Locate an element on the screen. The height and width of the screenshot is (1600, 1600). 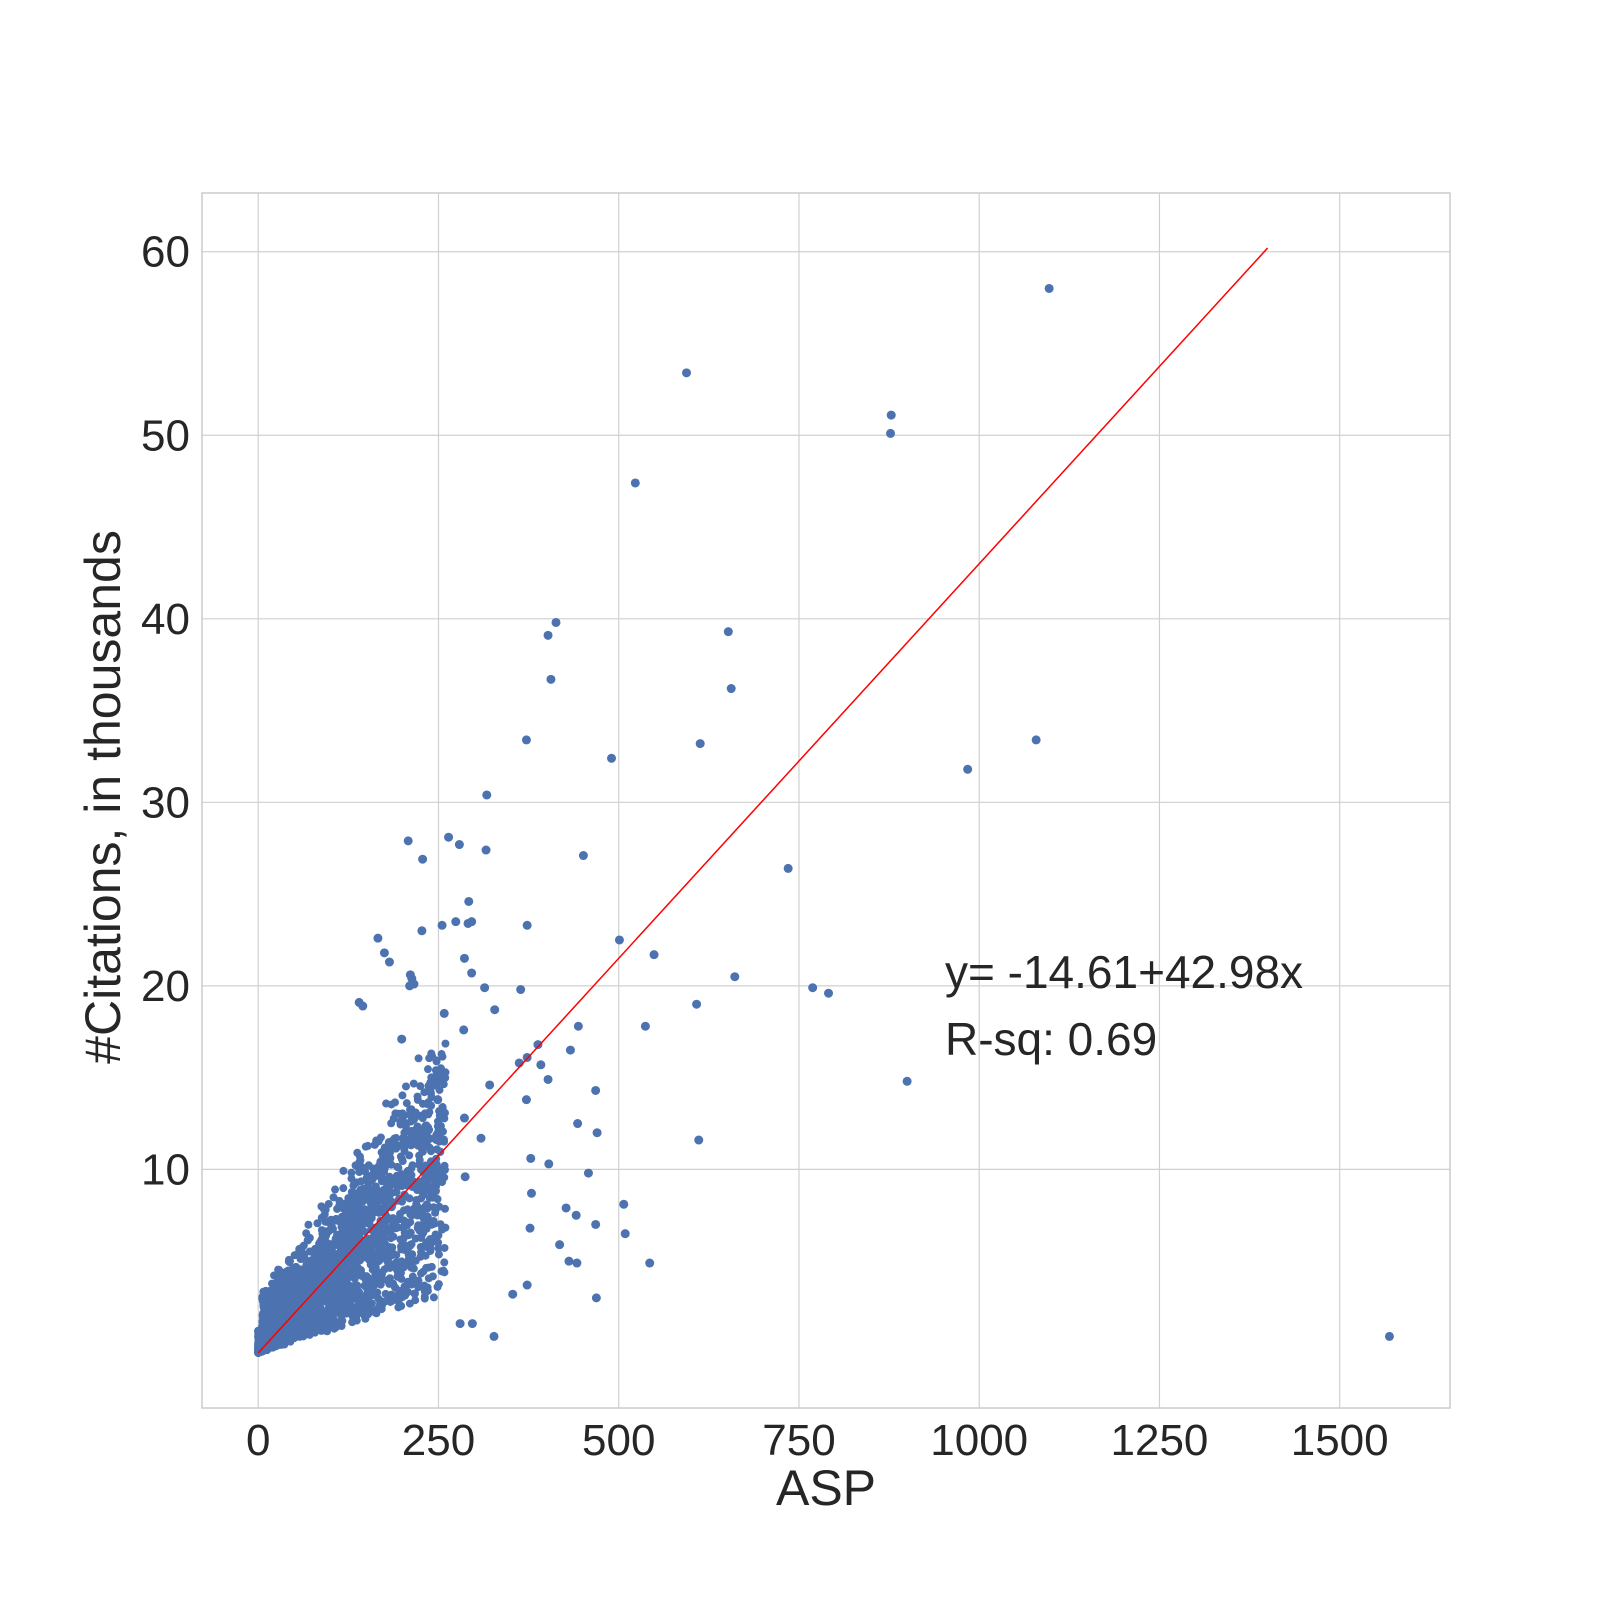
r-squared-annotation: R-sq: 0.69 is located at coordinates (1051, 1039).